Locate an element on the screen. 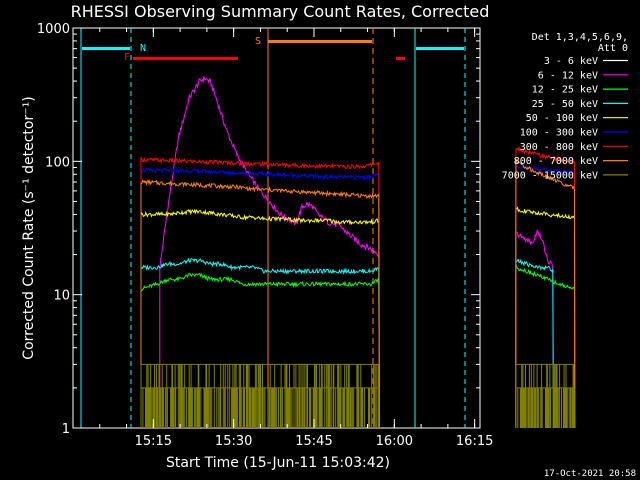 The width and height of the screenshot is (640, 480). legend-label: 800 - 7000 keV is located at coordinates (556, 161).